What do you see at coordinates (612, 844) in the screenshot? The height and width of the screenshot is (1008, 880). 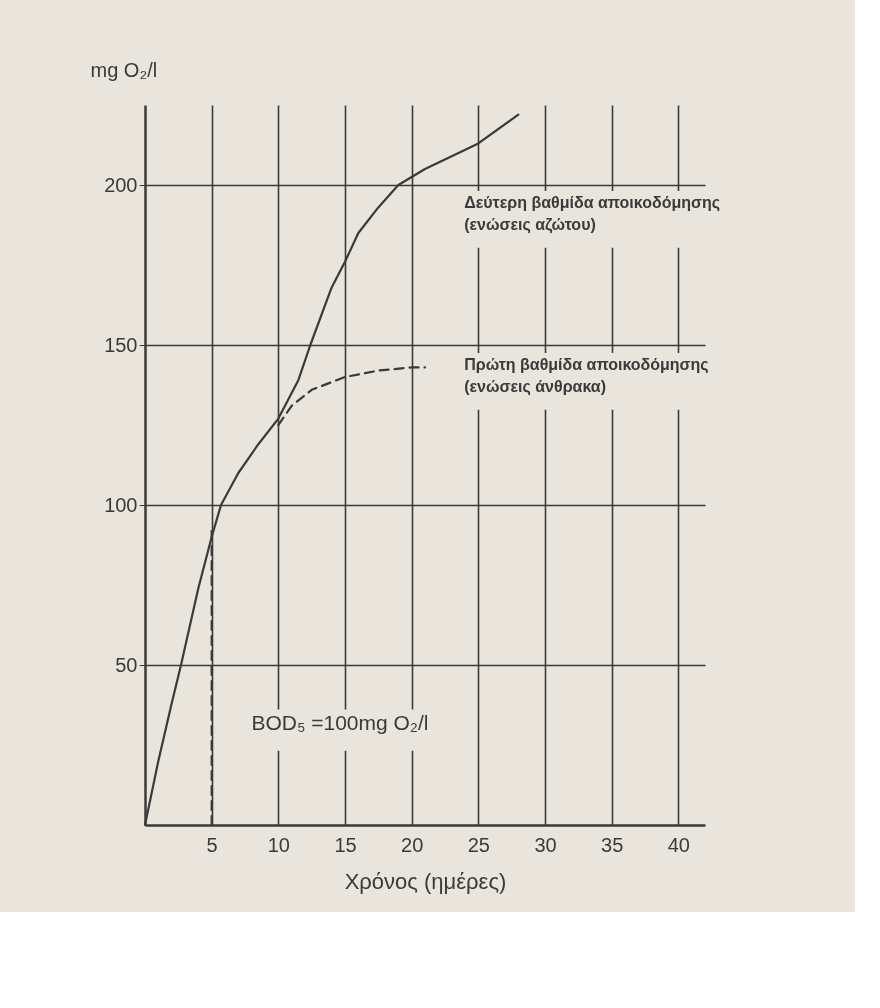 I see `x-tick-label: 35` at bounding box center [612, 844].